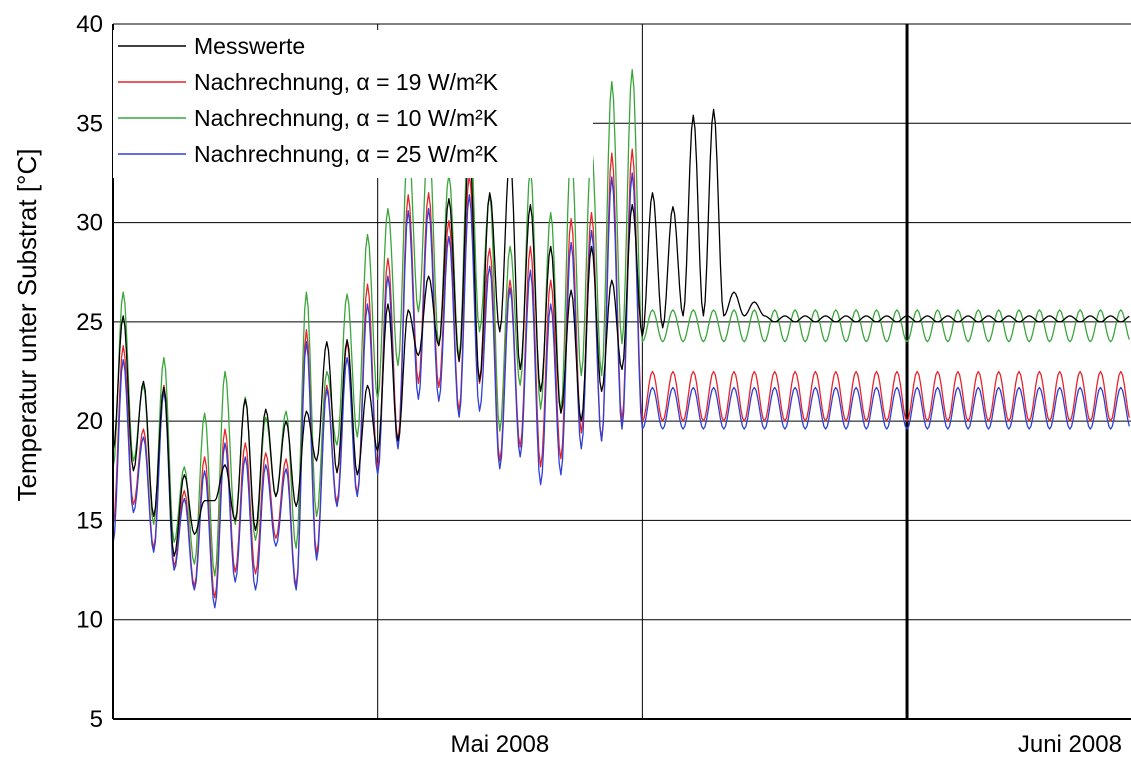 The image size is (1131, 760). What do you see at coordinates (89, 520) in the screenshot?
I see `y-tick-label: 15` at bounding box center [89, 520].